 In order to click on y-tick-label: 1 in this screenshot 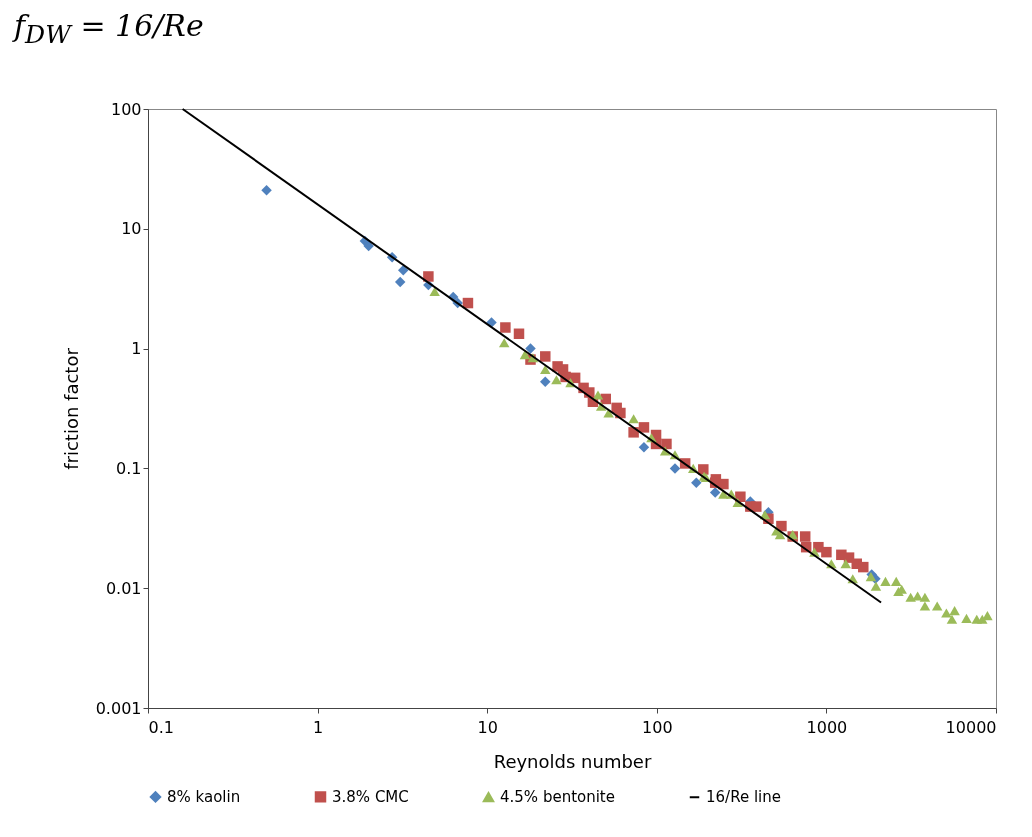, I will do `click(136, 349)`.